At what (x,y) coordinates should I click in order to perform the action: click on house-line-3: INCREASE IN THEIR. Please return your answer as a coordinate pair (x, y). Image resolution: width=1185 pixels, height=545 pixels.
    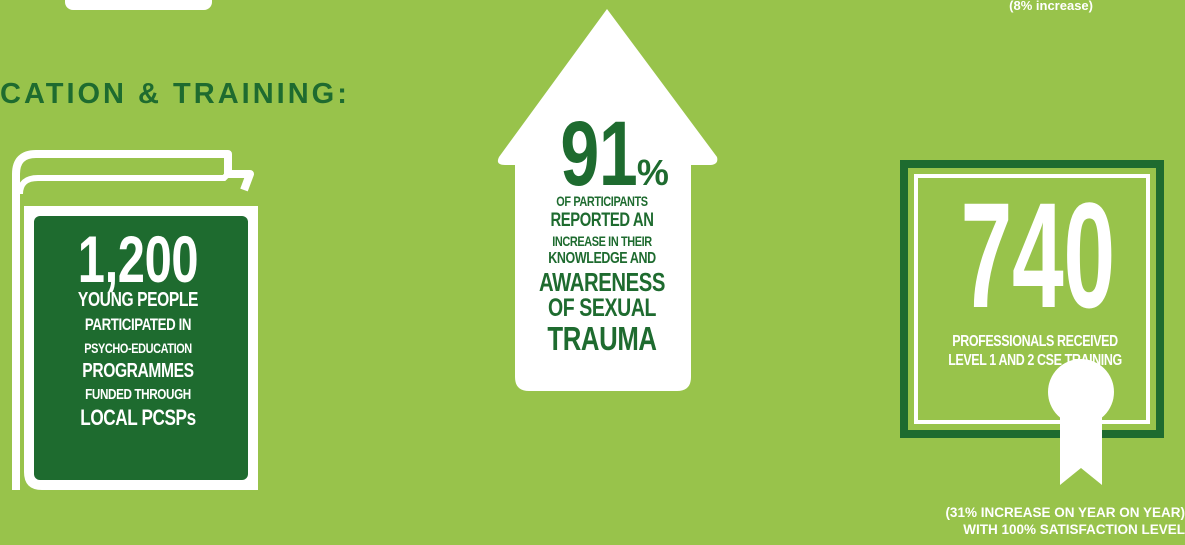
    Looking at the image, I should click on (602, 241).